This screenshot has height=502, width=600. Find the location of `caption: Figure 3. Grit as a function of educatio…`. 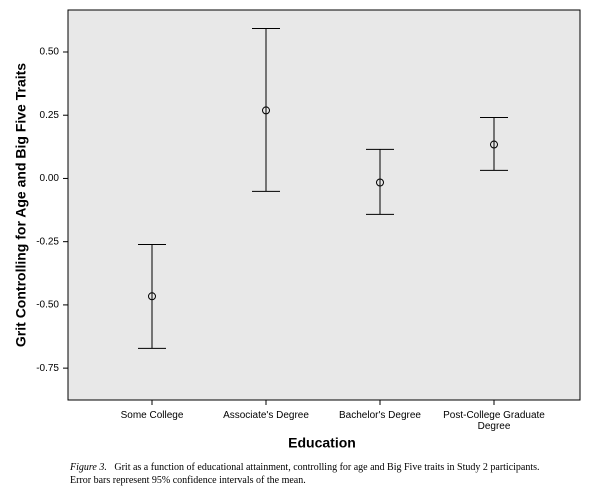

caption: Figure 3. Grit as a function of educatio… is located at coordinates (305, 474).